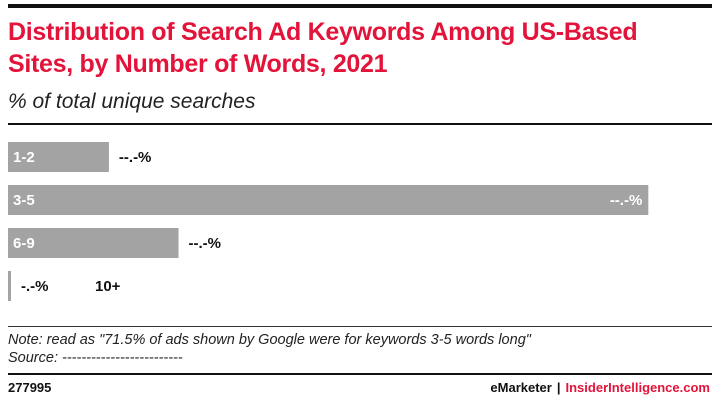 The width and height of the screenshot is (720, 406). Describe the element at coordinates (108, 286) in the screenshot. I see `category-label: 10+` at that location.